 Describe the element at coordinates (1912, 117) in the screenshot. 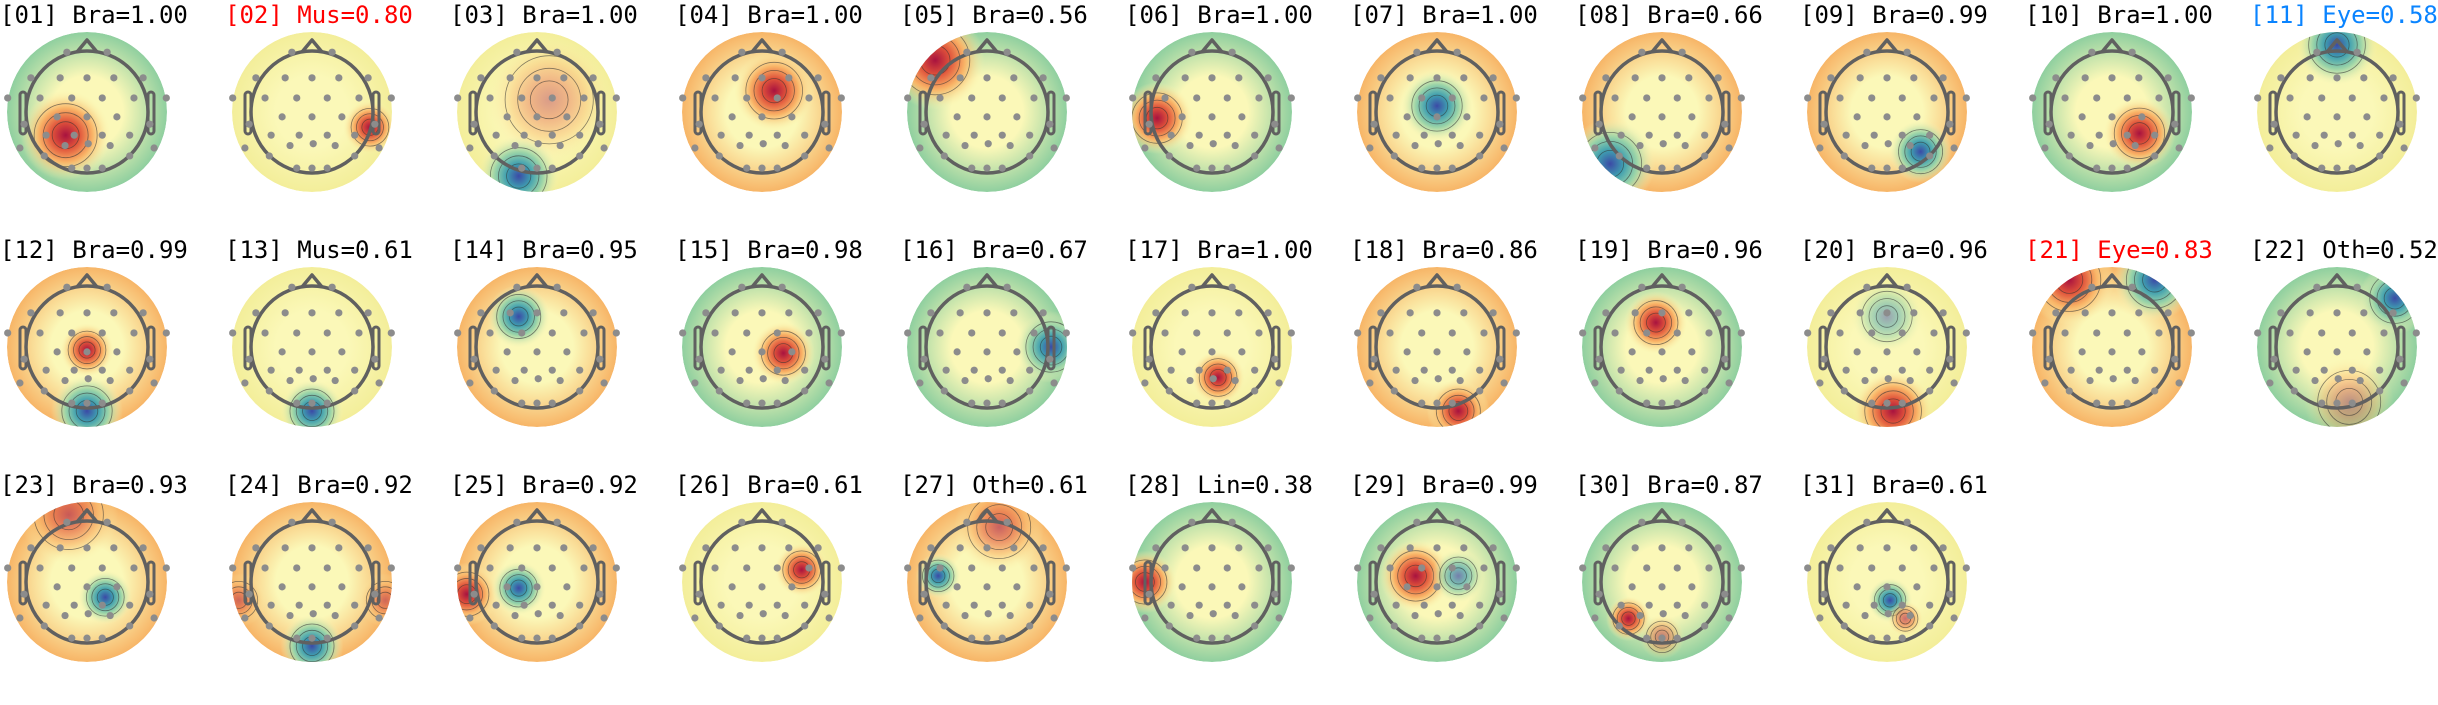

I see `component-topomap: [09] Bra=0.99` at that location.